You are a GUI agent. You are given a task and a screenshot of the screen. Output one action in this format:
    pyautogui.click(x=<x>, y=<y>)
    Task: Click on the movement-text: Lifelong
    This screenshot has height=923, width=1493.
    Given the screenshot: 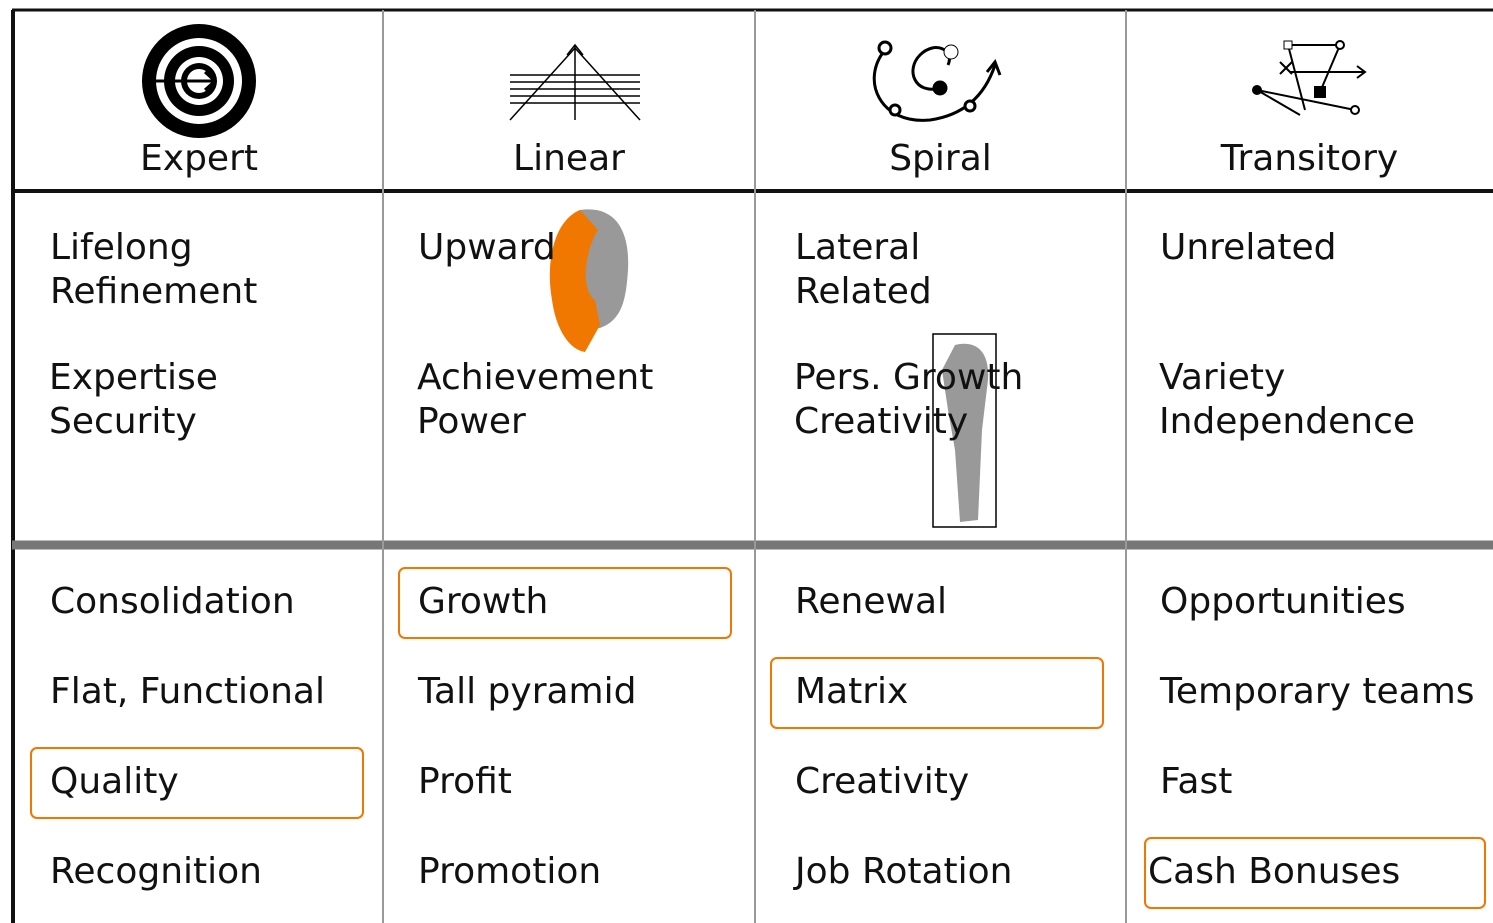 What is the action you would take?
    pyautogui.click(x=121, y=247)
    